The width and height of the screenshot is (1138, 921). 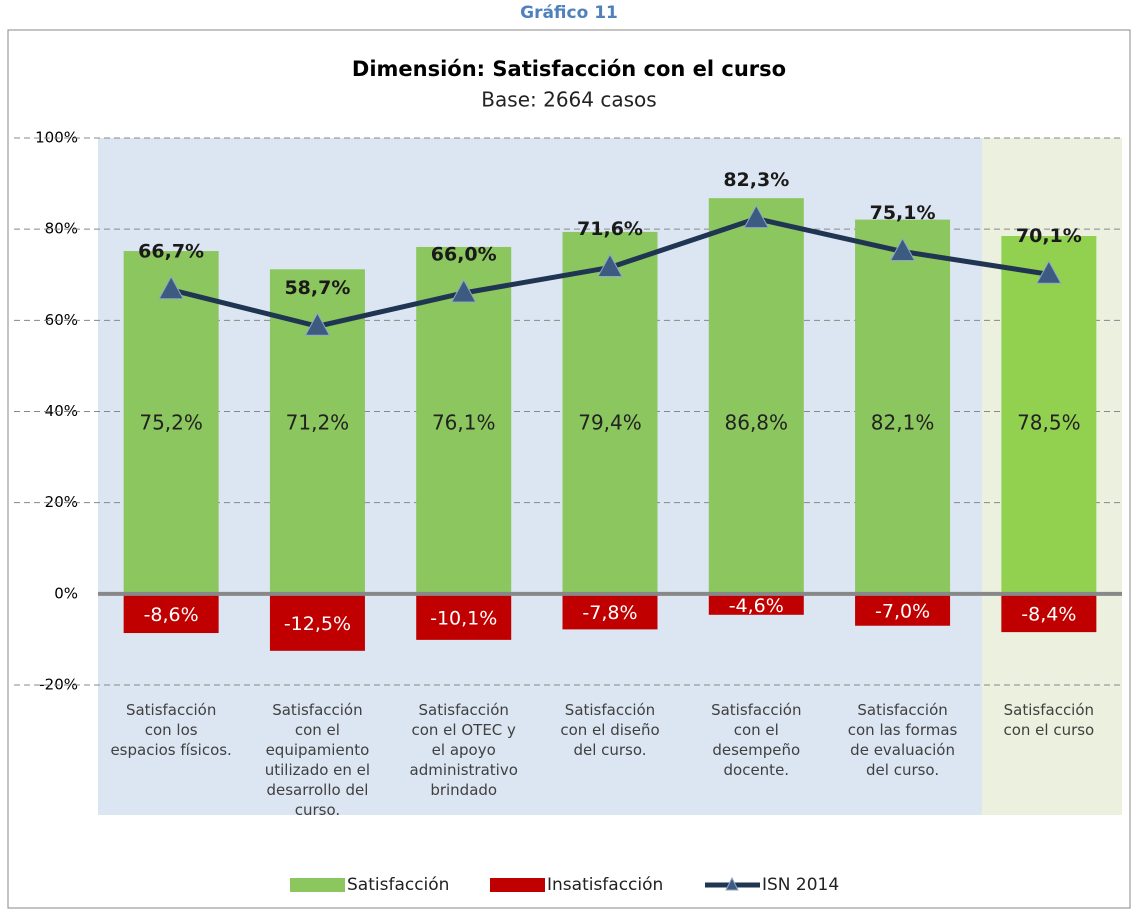 I want to click on x-tick-label: Satisfacción con el desempeño docente., so click(x=756, y=740).